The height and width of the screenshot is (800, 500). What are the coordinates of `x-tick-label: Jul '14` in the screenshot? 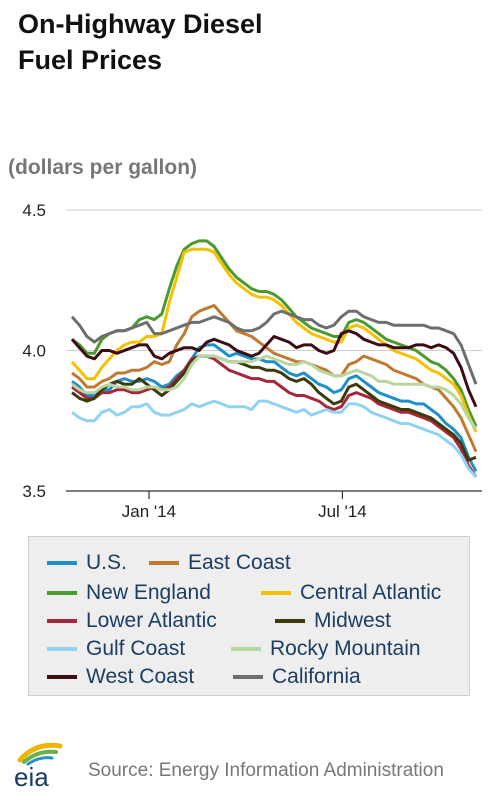 It's located at (342, 511).